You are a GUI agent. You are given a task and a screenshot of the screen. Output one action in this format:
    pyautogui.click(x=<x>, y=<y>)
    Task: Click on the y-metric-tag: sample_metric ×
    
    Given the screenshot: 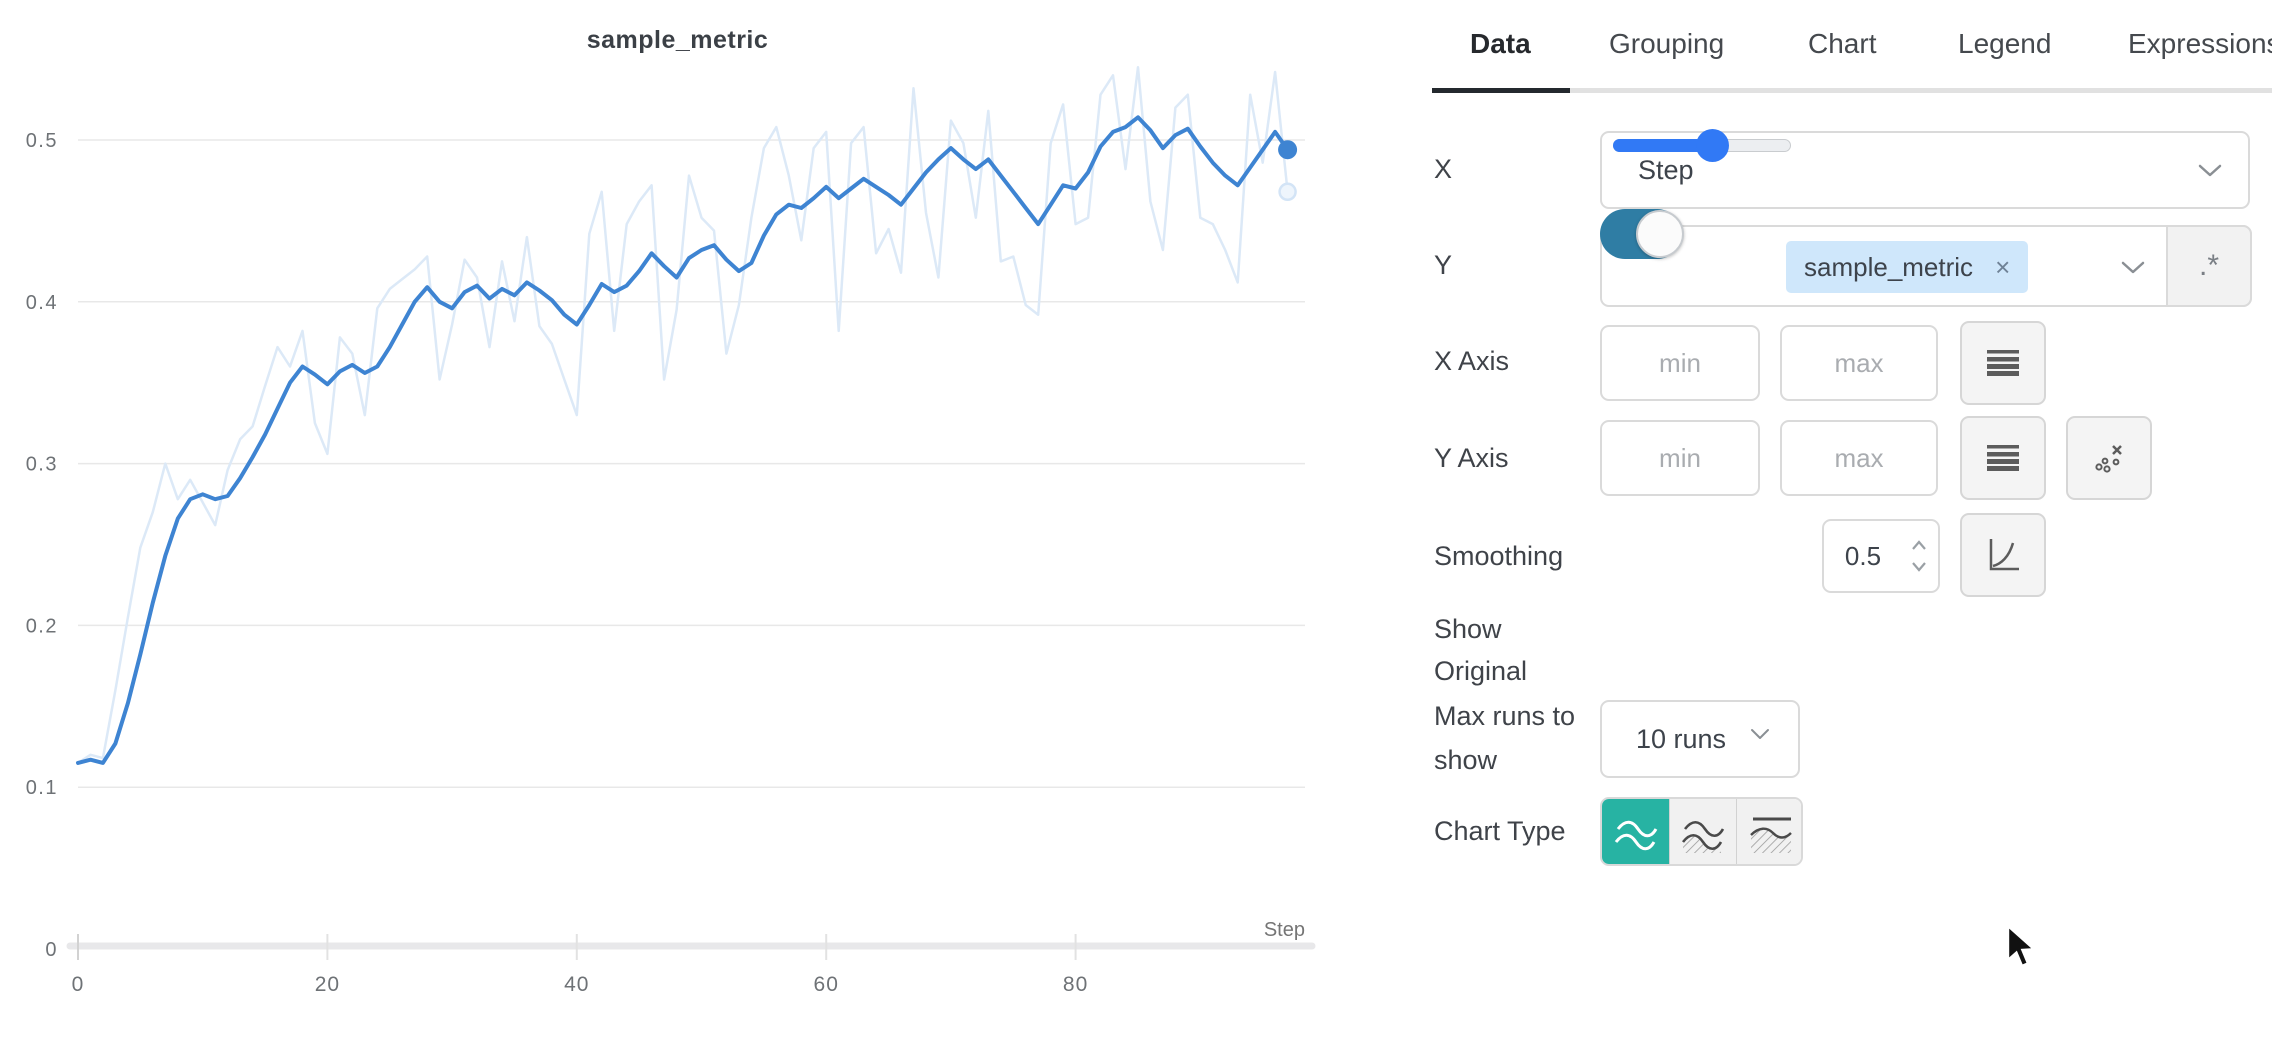 What is the action you would take?
    pyautogui.click(x=1907, y=267)
    